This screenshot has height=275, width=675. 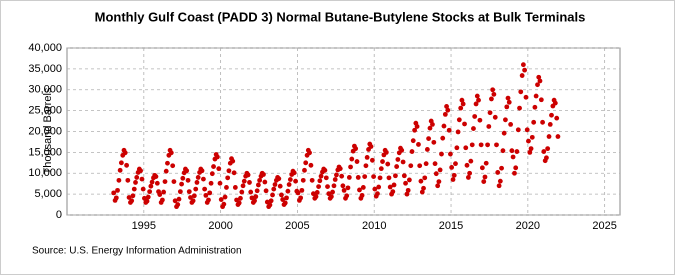 What do you see at coordinates (48, 194) in the screenshot?
I see `y-tick-label: 5,000` at bounding box center [48, 194].